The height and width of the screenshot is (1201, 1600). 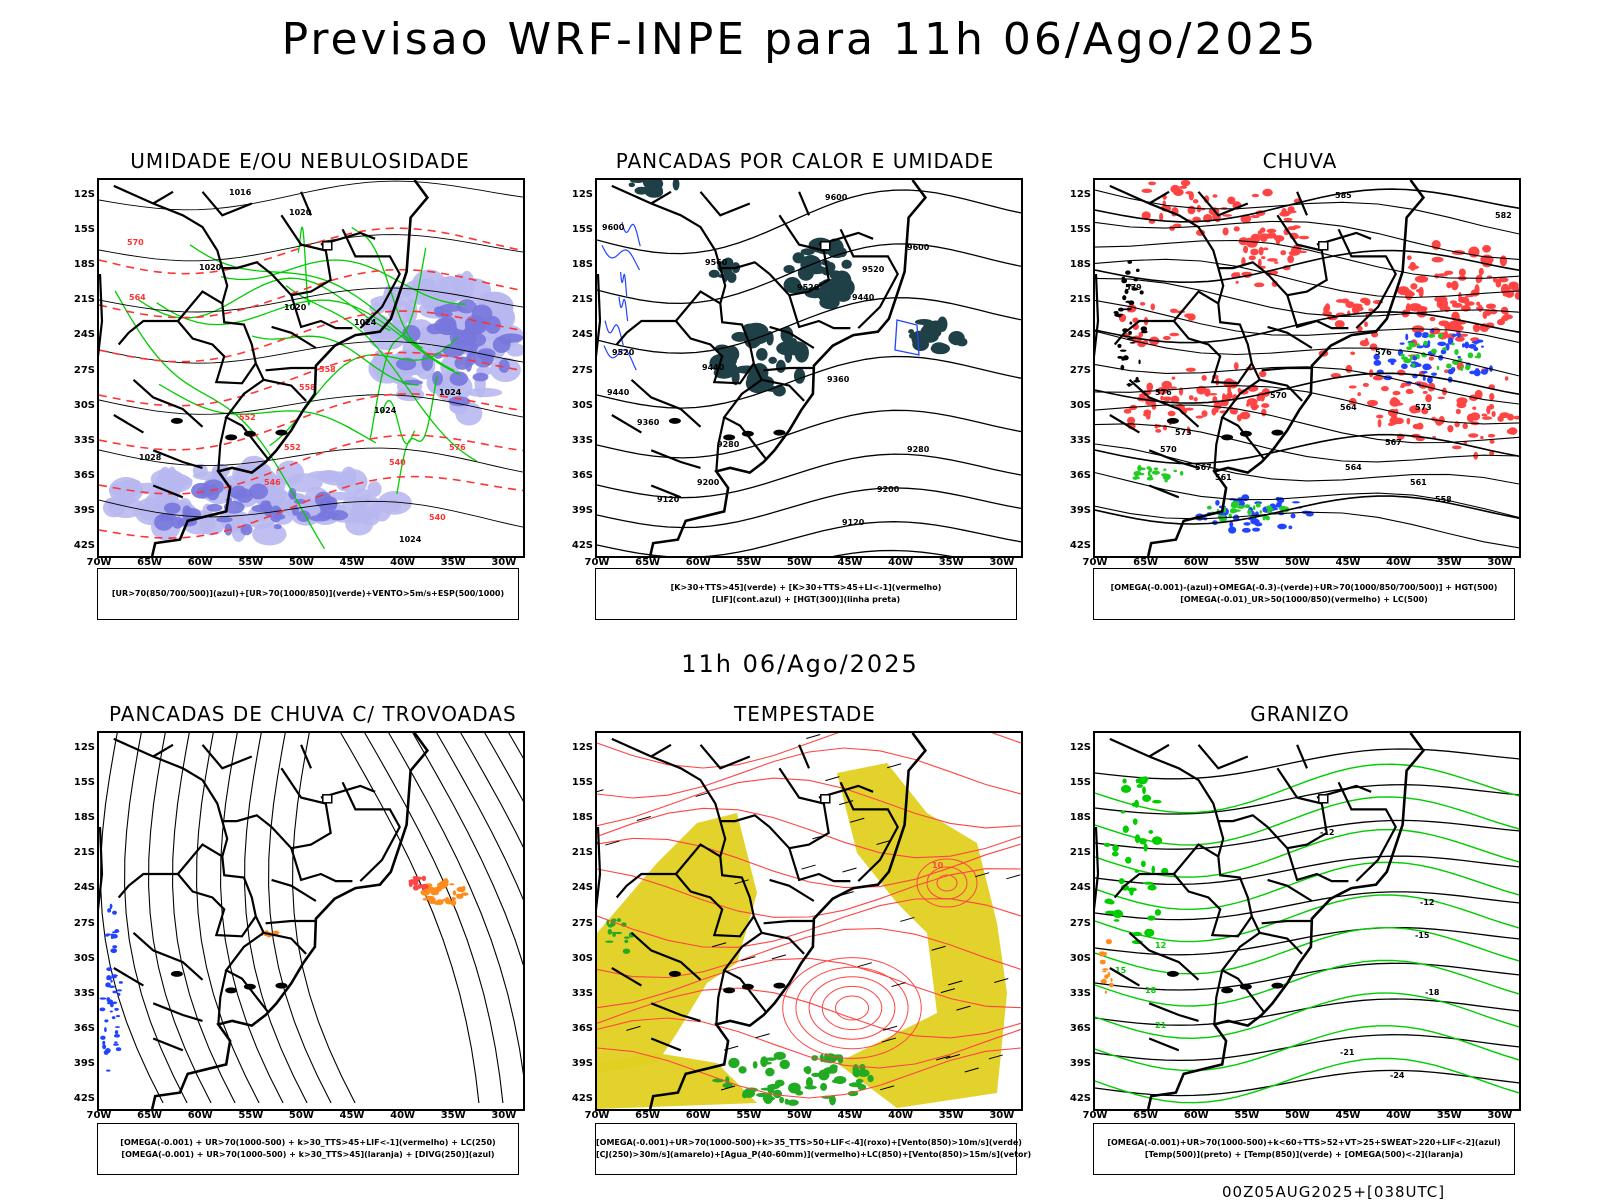 What do you see at coordinates (313, 714) in the screenshot?
I see `panel-title: PANCADAS DE CHUVA C/ TROVOADAS` at bounding box center [313, 714].